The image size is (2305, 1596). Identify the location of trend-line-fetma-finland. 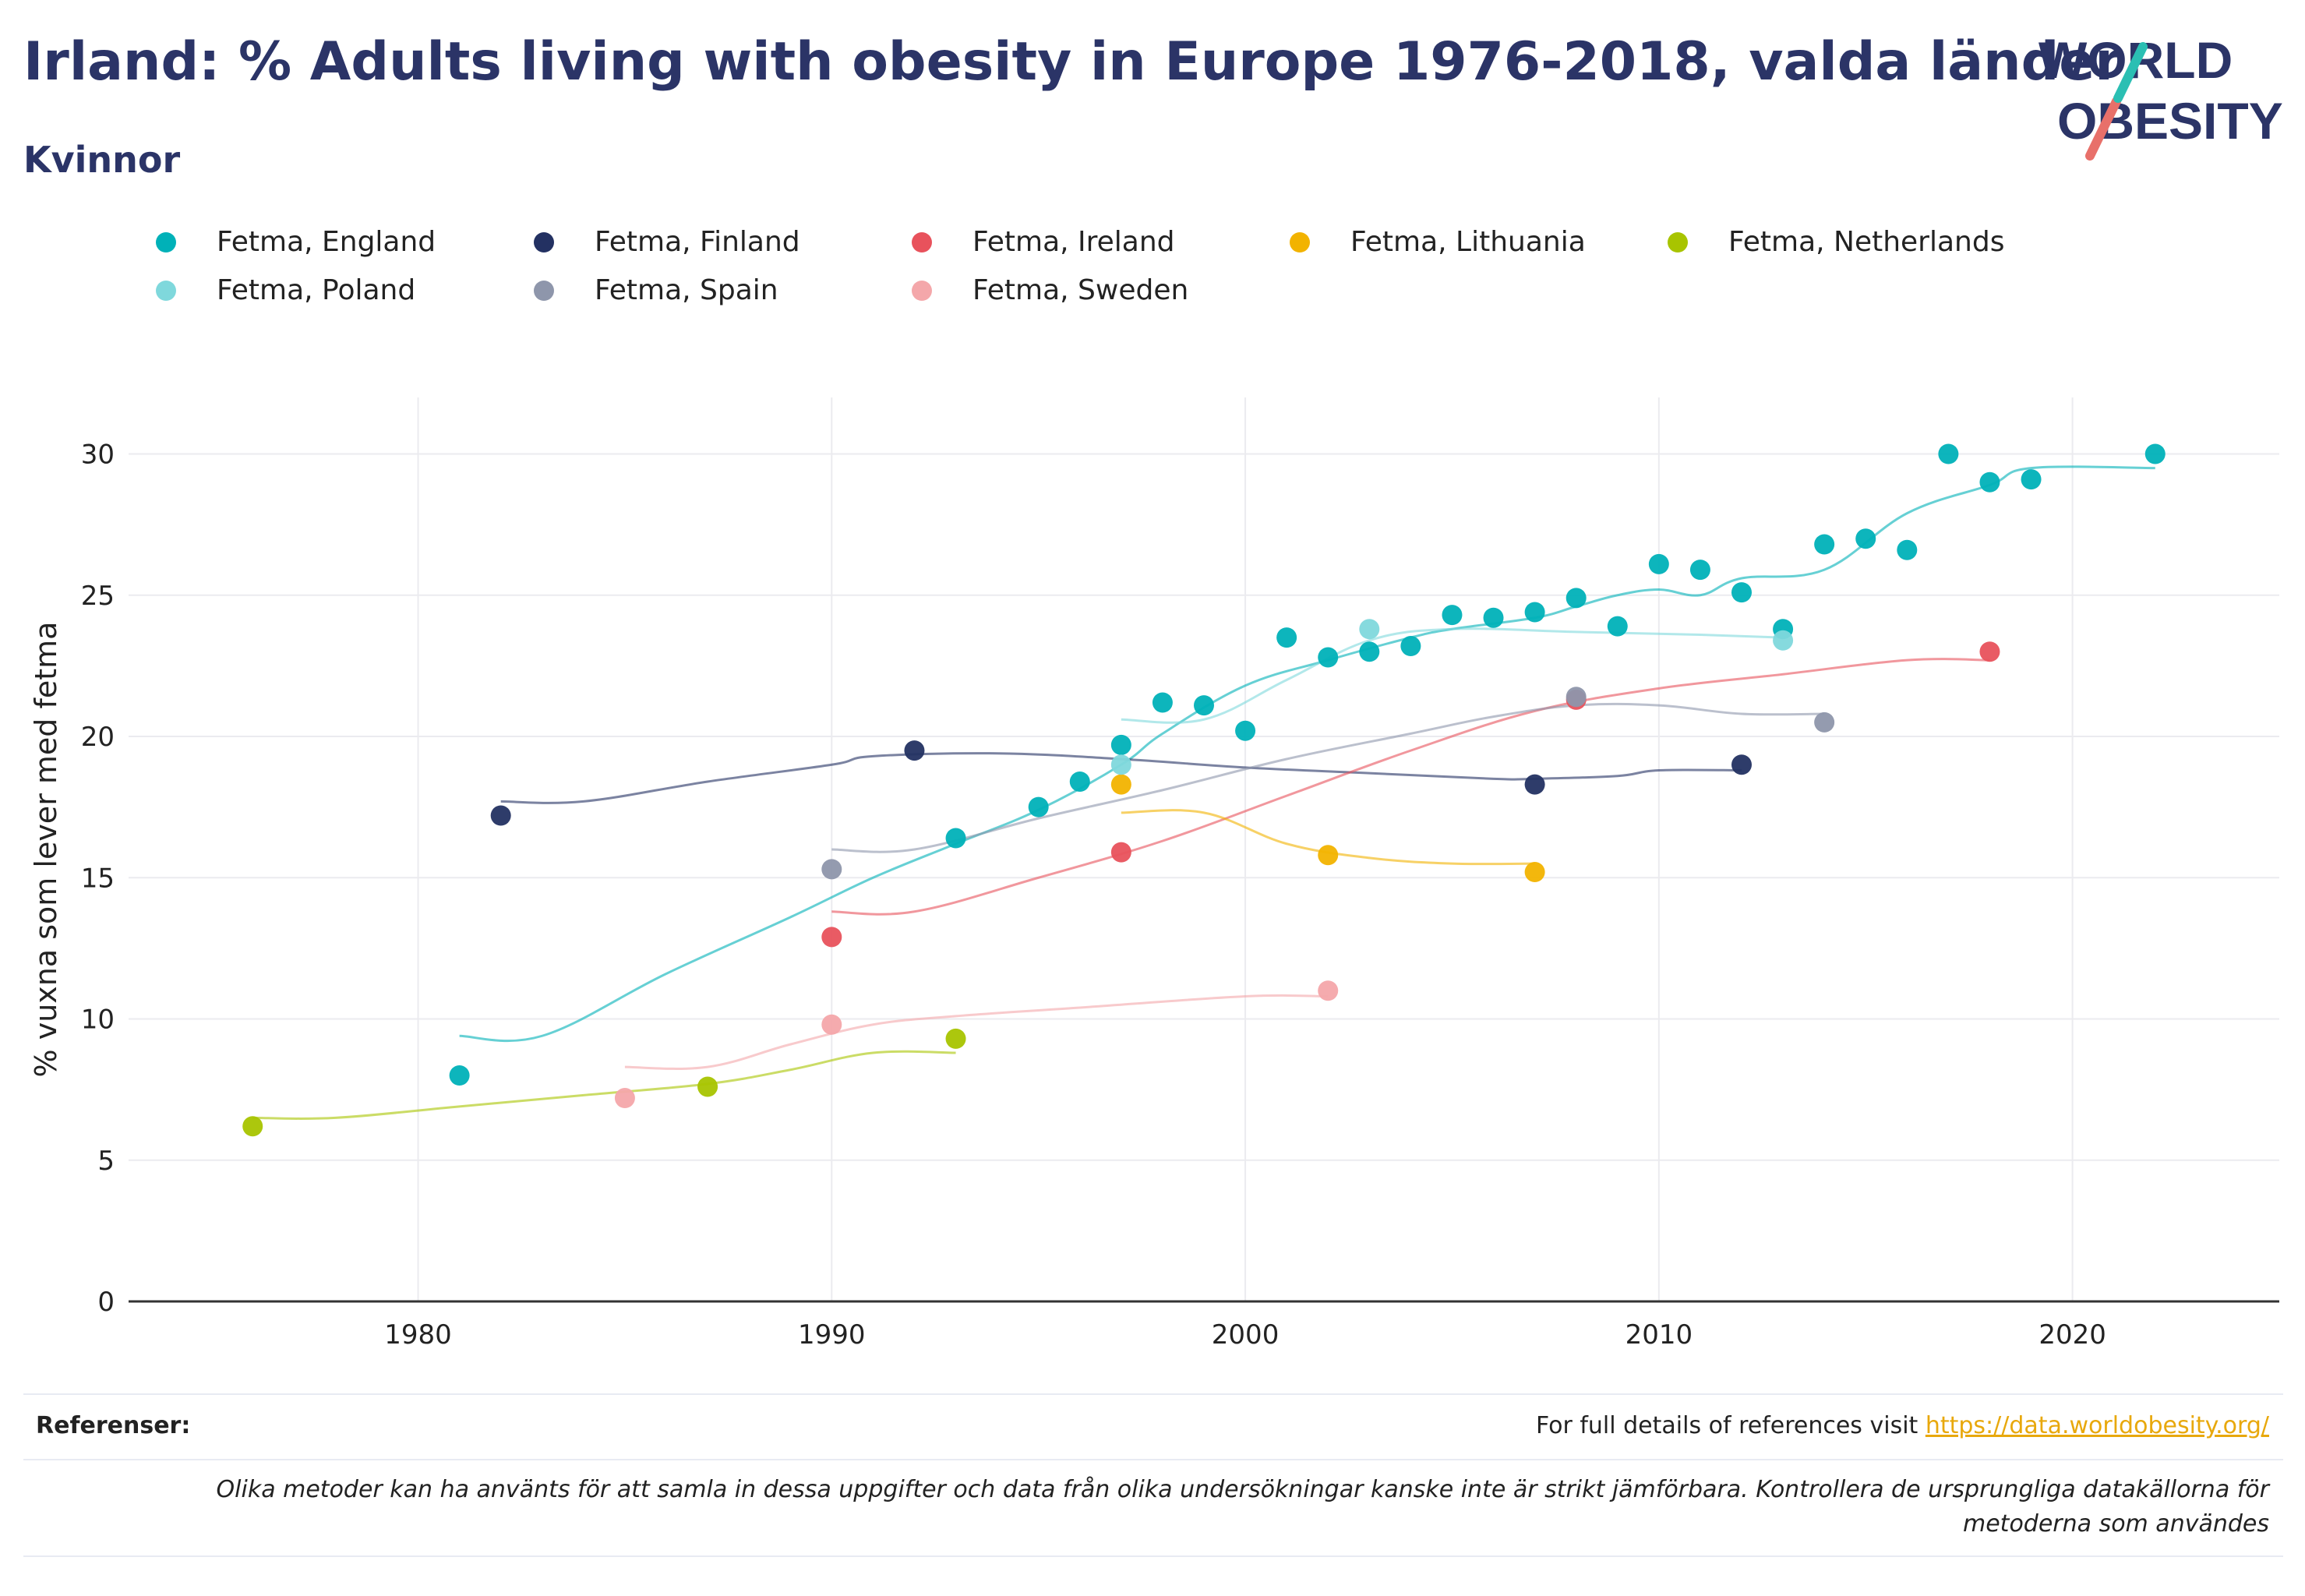
(1121, 778).